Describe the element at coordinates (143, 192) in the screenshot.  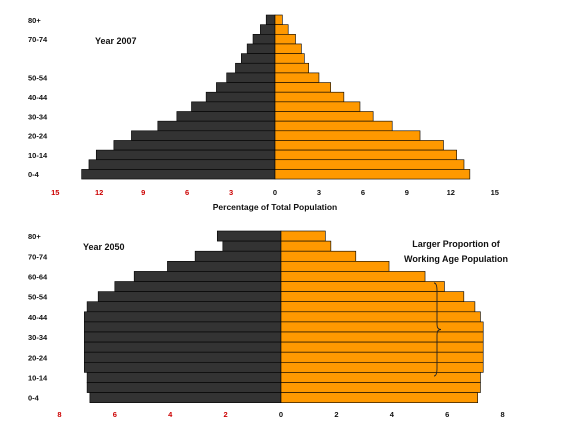
I see `x-tick-left: 9` at that location.